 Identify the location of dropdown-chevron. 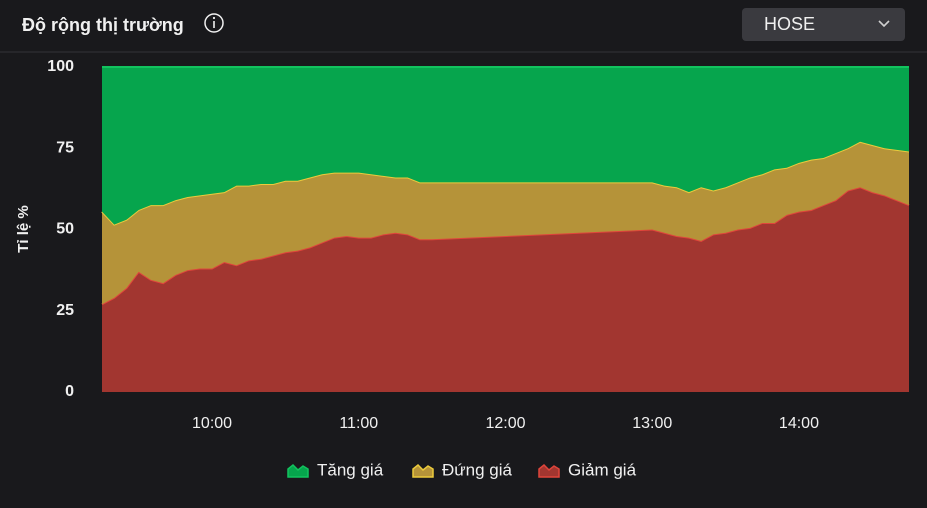
(884, 24).